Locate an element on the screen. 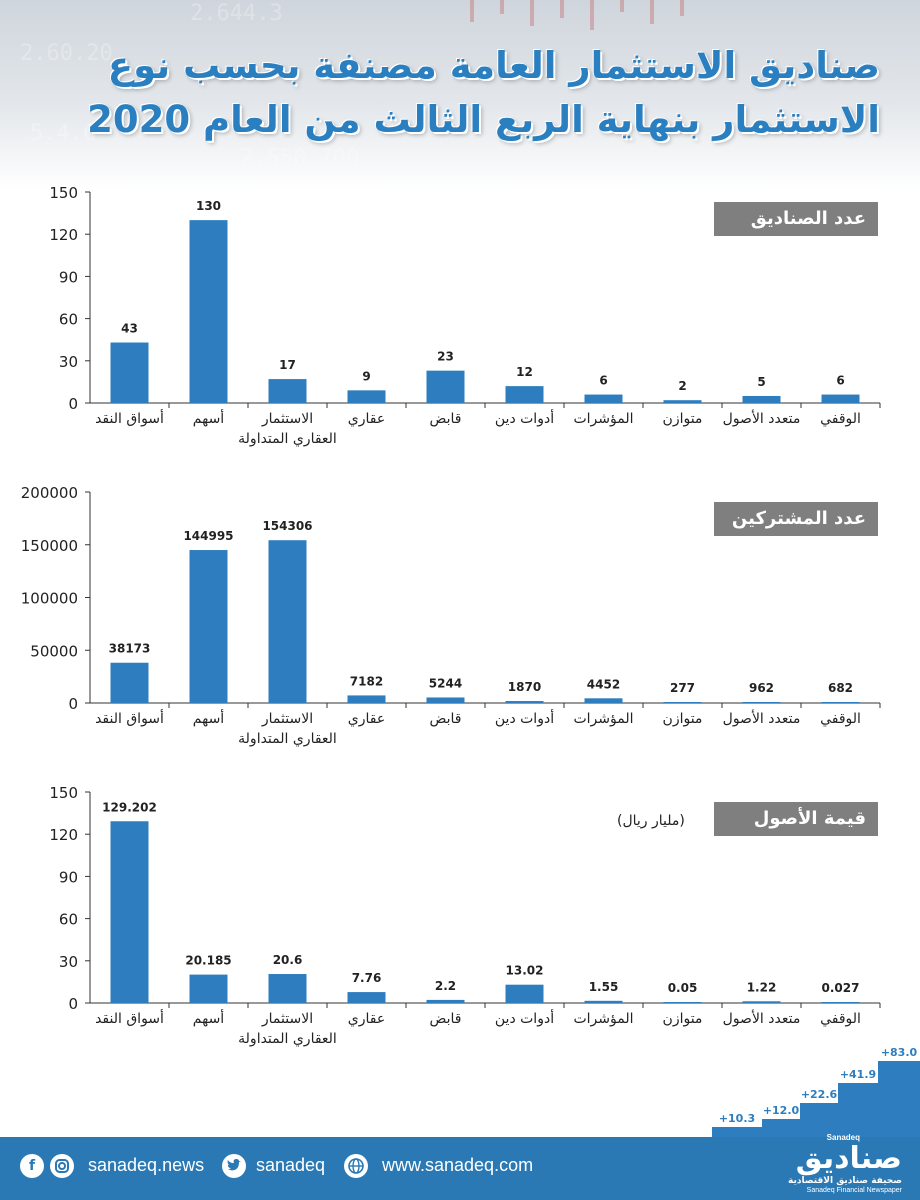  data-label: 1.22 is located at coordinates (762, 987).